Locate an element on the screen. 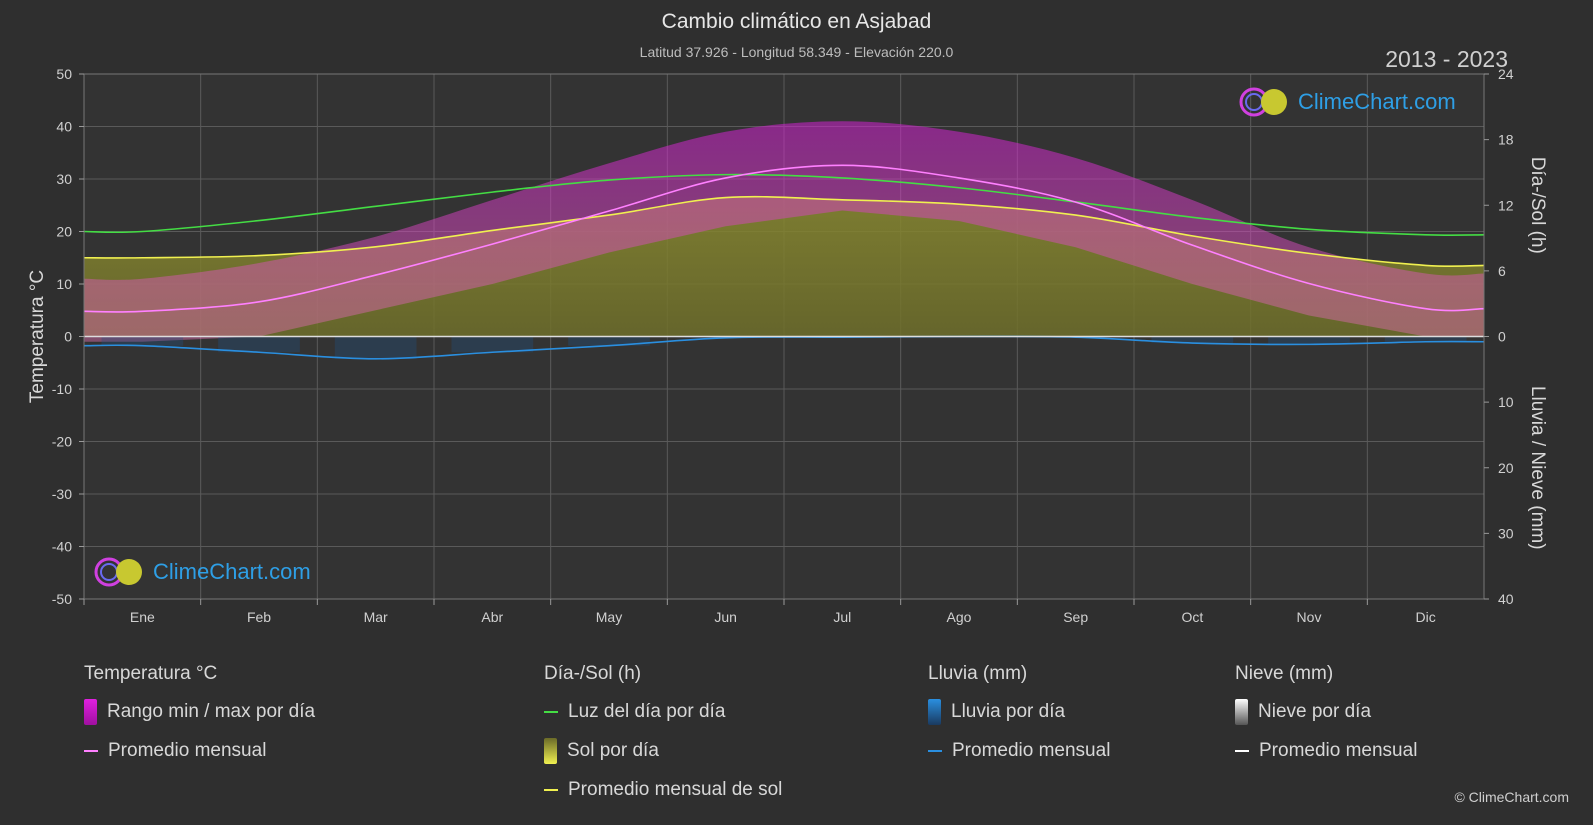  y-left-tick-label: -30 is located at coordinates (62, 494).